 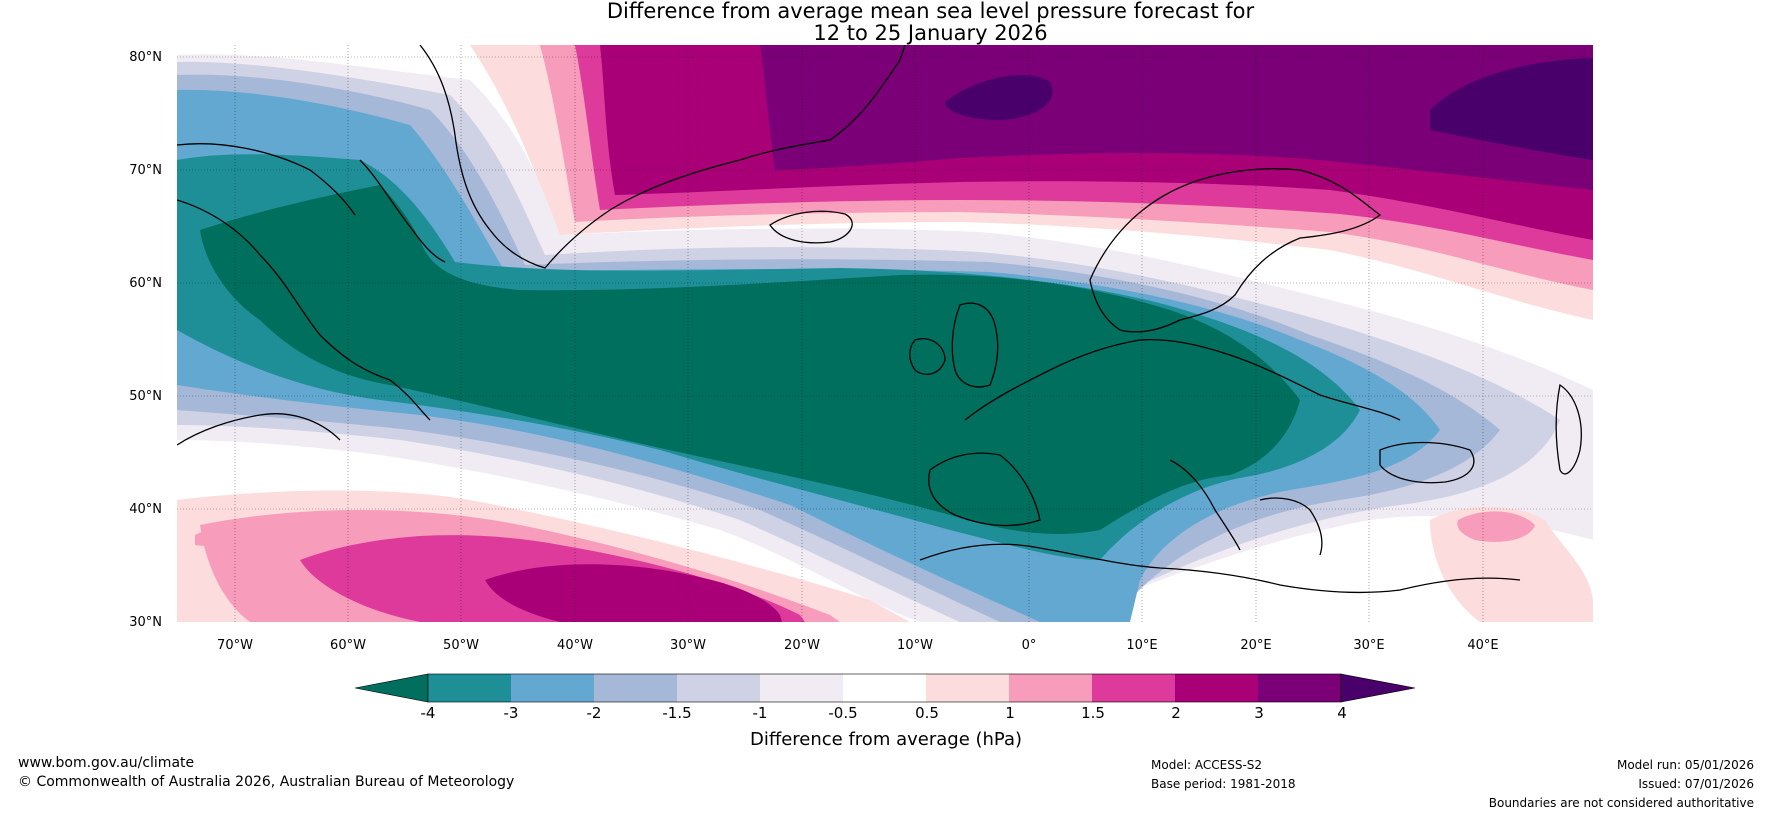 I want to click on colorbar, so click(x=885, y=688).